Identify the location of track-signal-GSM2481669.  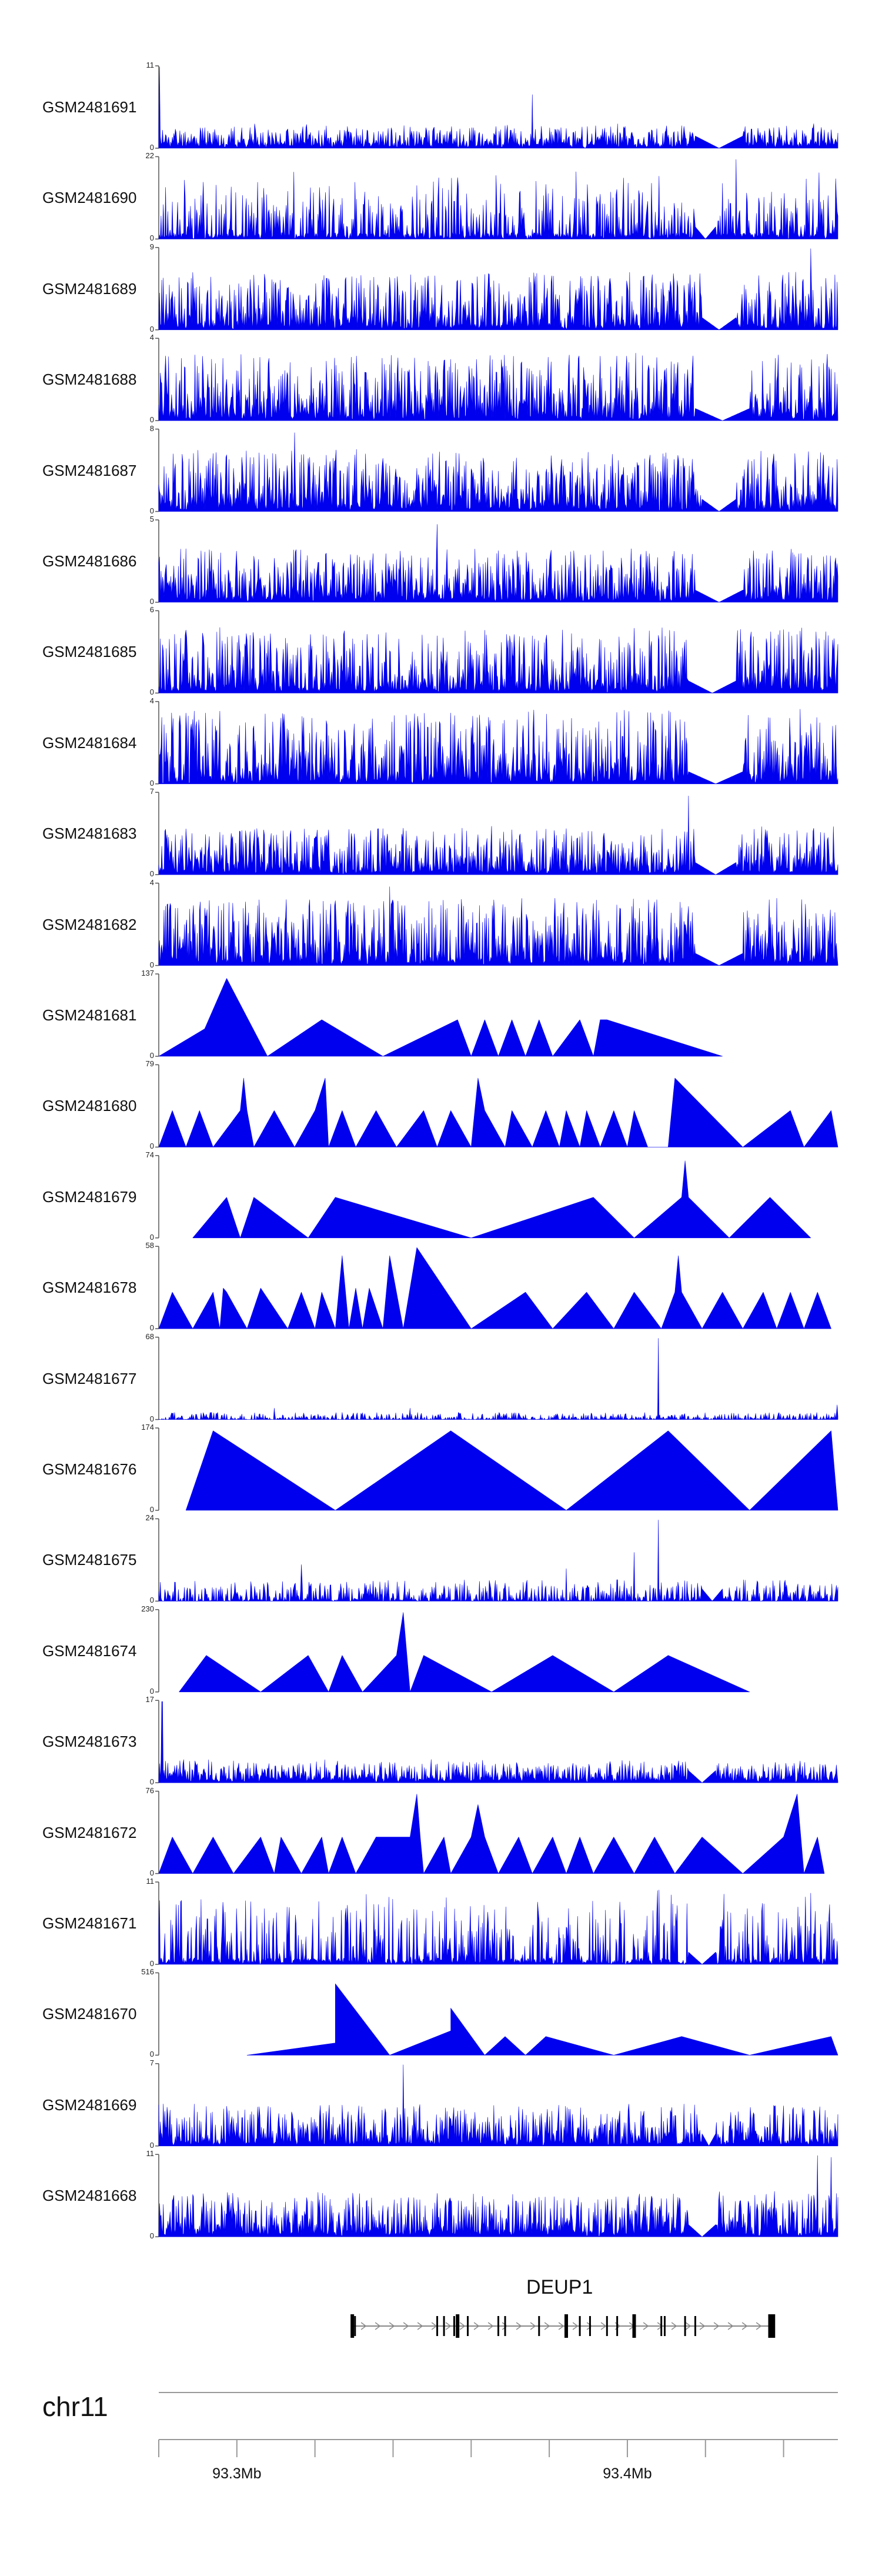
(498, 2105).